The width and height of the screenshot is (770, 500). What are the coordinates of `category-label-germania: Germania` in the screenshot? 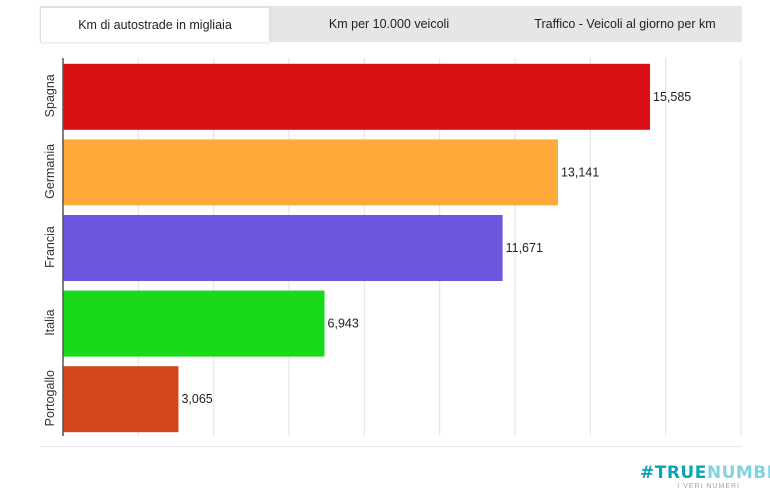 It's located at (50, 171).